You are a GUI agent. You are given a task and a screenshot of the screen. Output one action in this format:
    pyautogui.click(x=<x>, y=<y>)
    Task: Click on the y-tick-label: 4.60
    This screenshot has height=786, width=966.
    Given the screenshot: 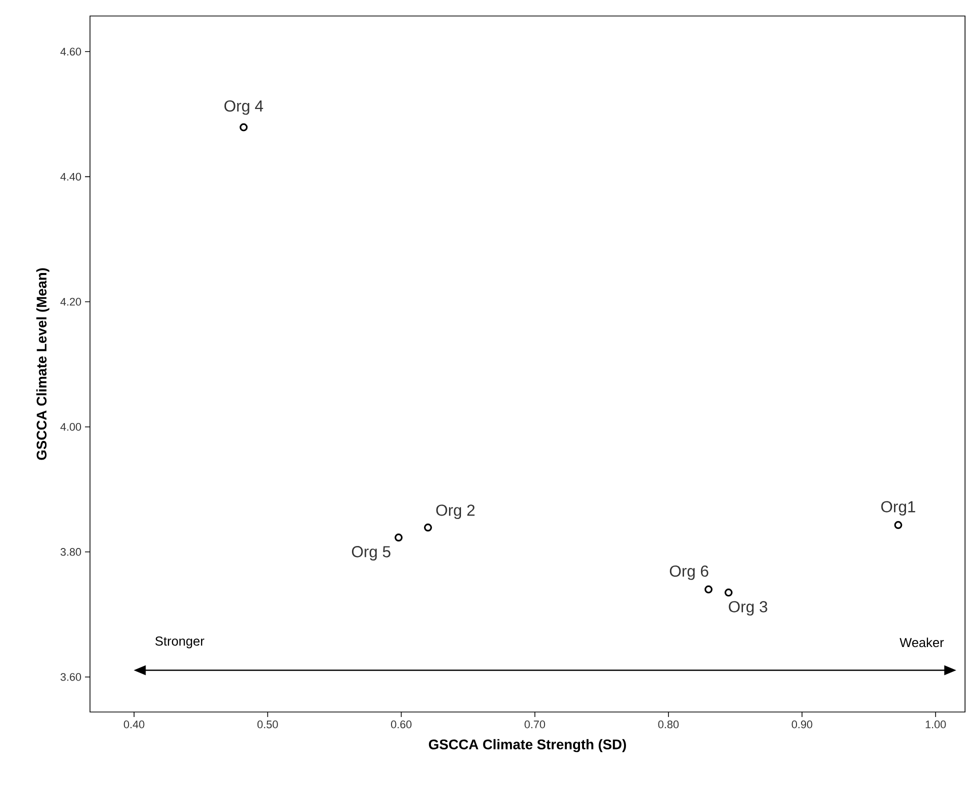 What is the action you would take?
    pyautogui.click(x=71, y=52)
    